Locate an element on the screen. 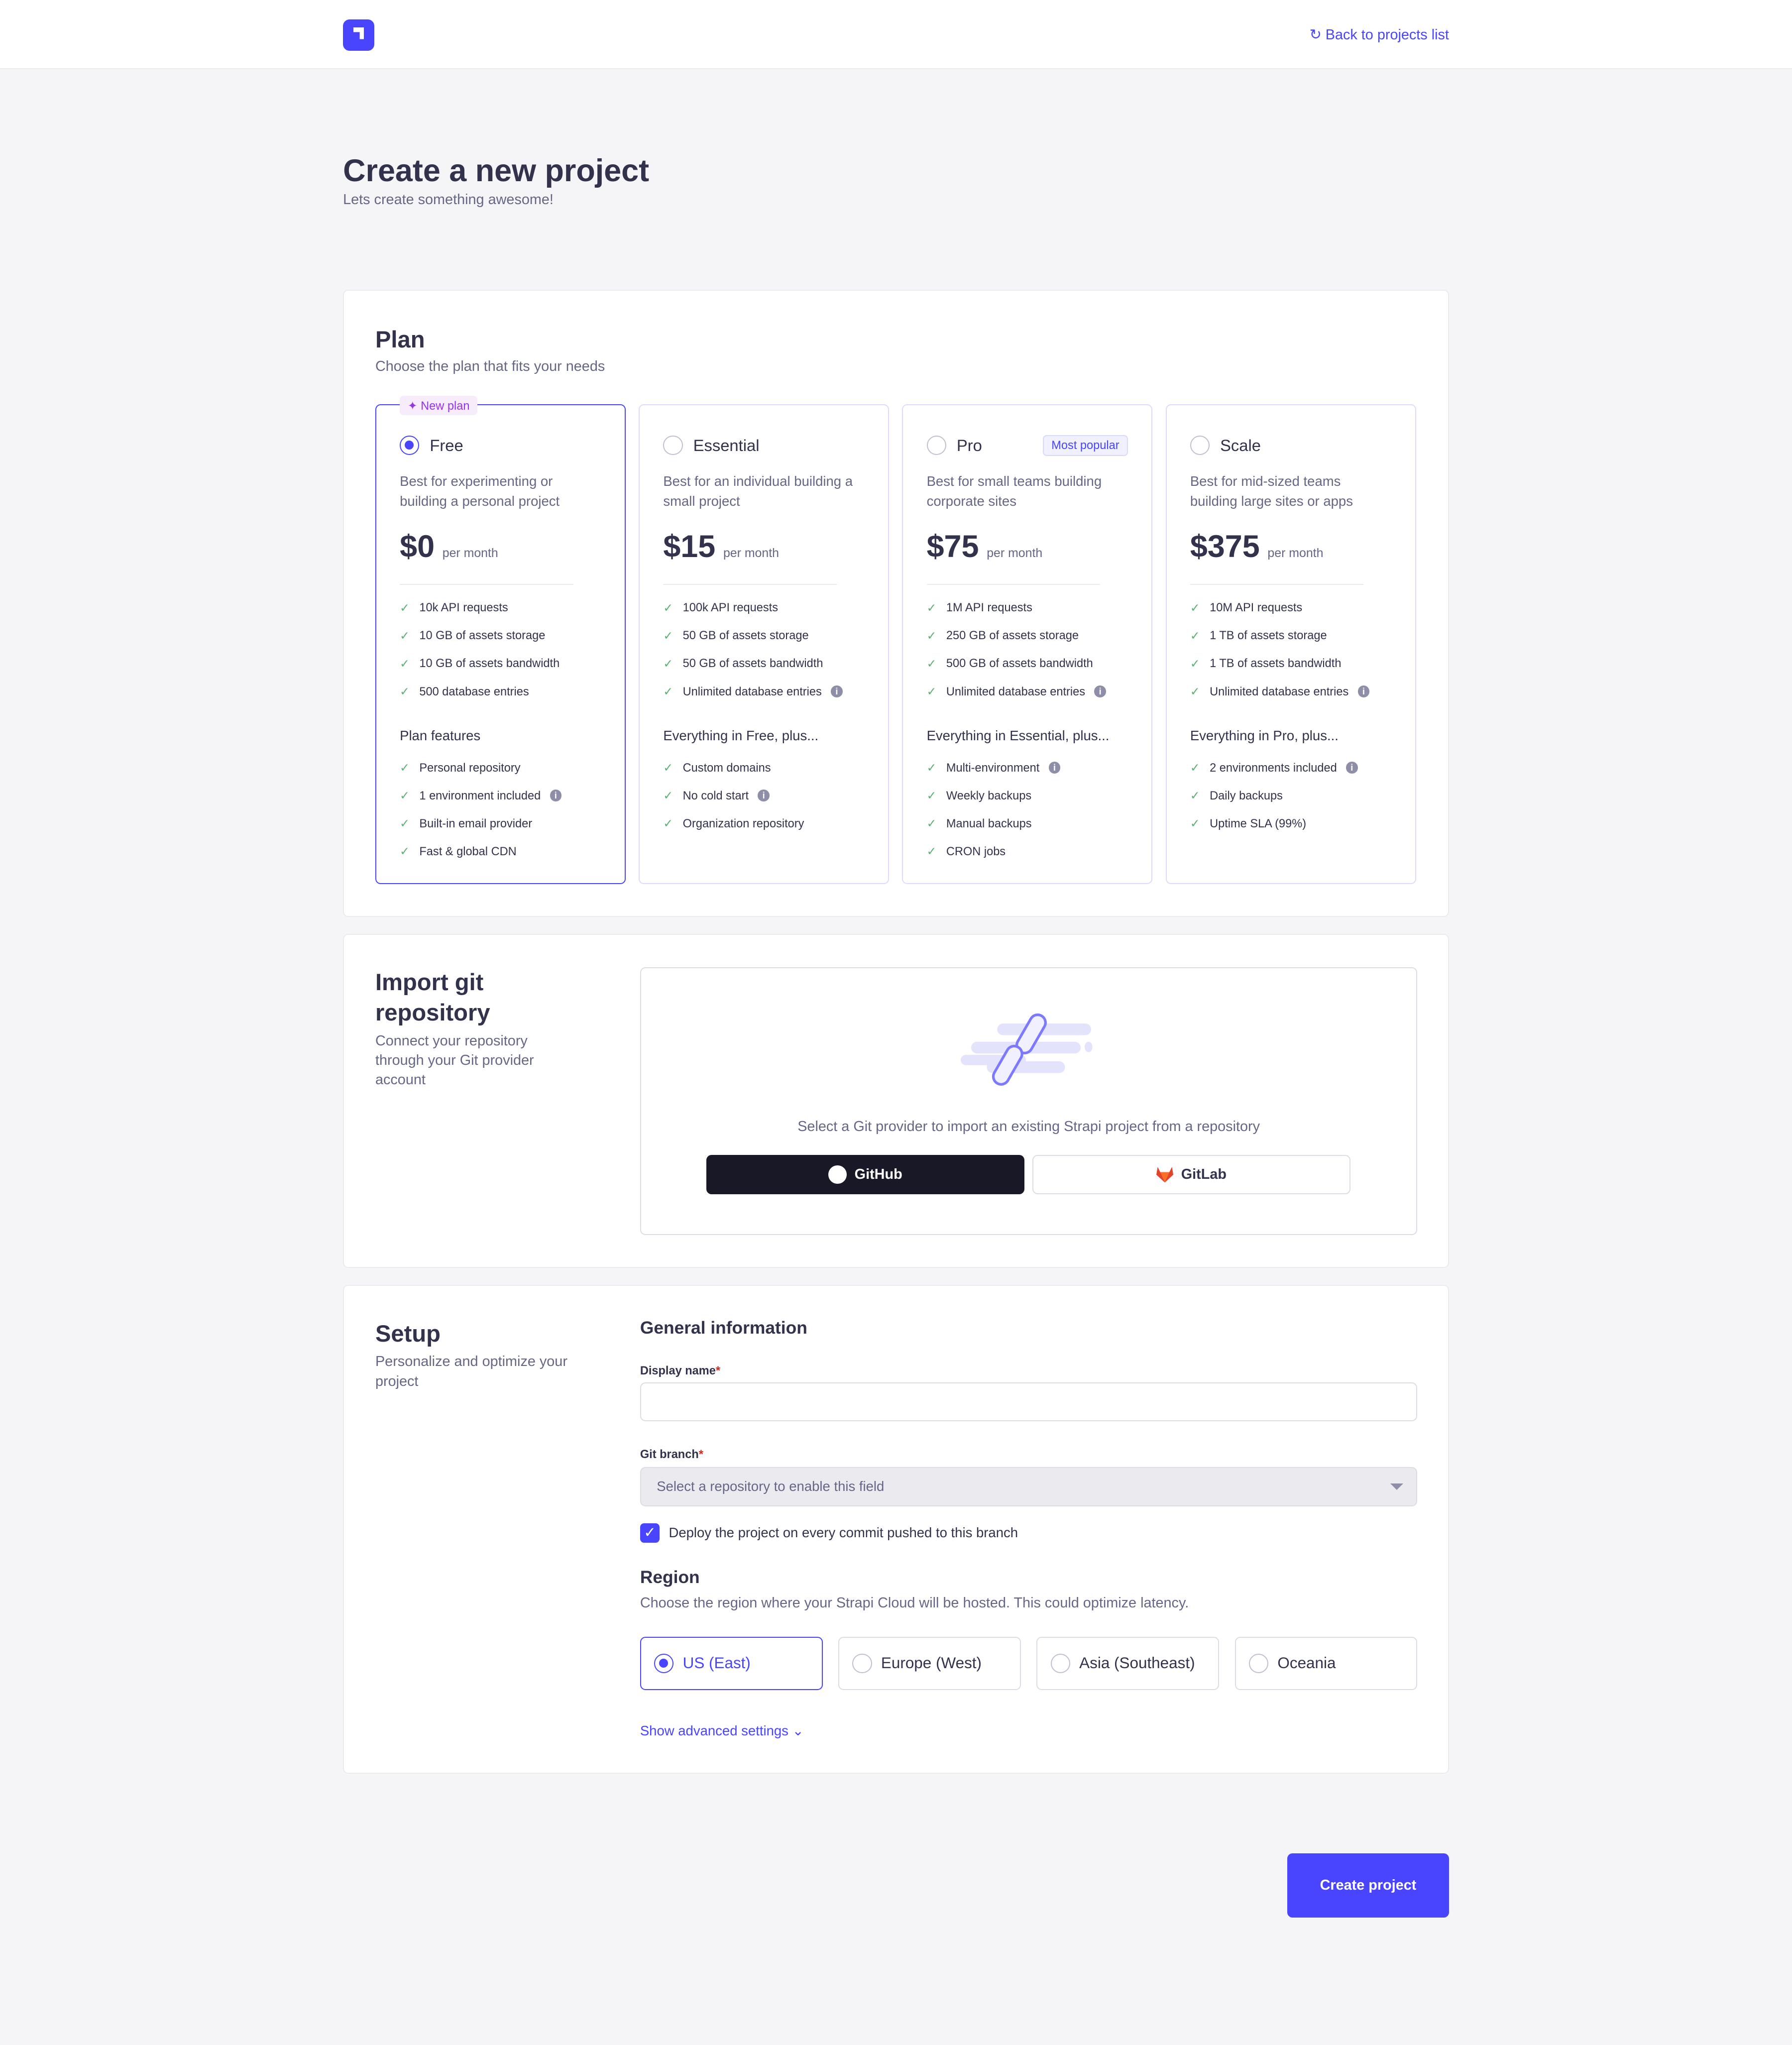 This screenshot has width=1792, height=2045. plan-title: Plan is located at coordinates (400, 339).